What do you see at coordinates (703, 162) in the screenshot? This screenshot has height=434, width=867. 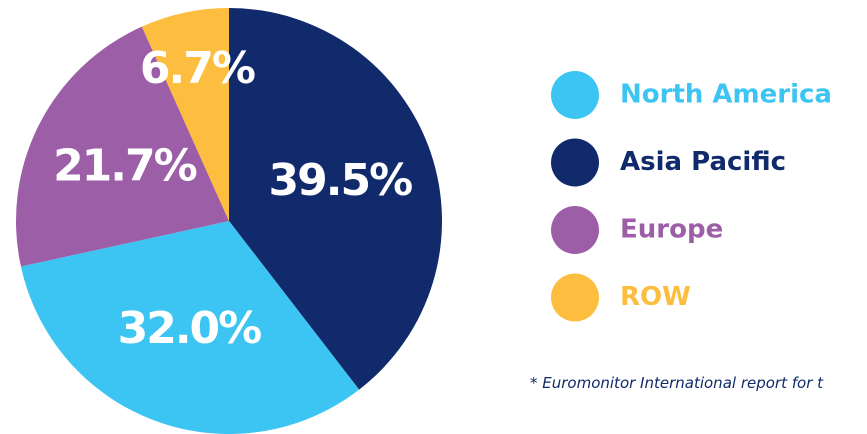 I see `legend-label: Asia Pacific` at bounding box center [703, 162].